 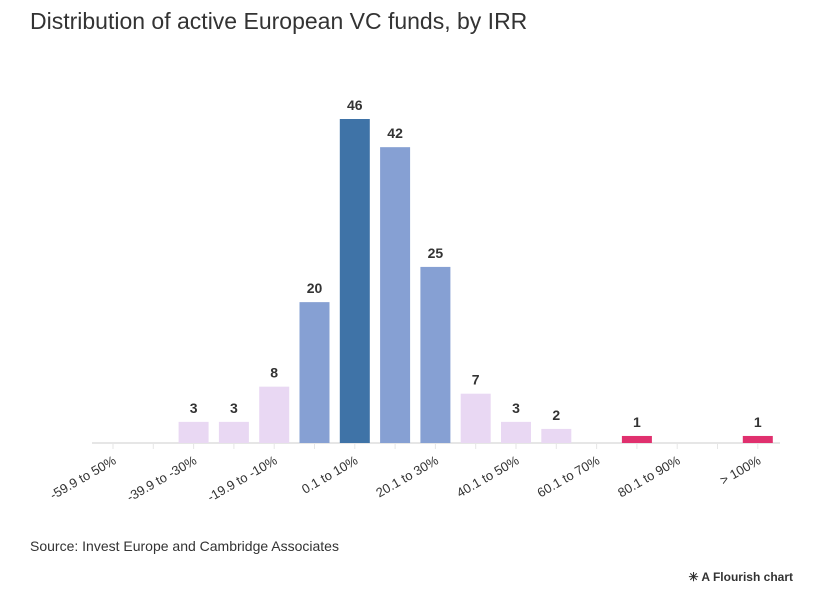 I want to click on x-tick-label: > 100%, so click(x=740, y=469).